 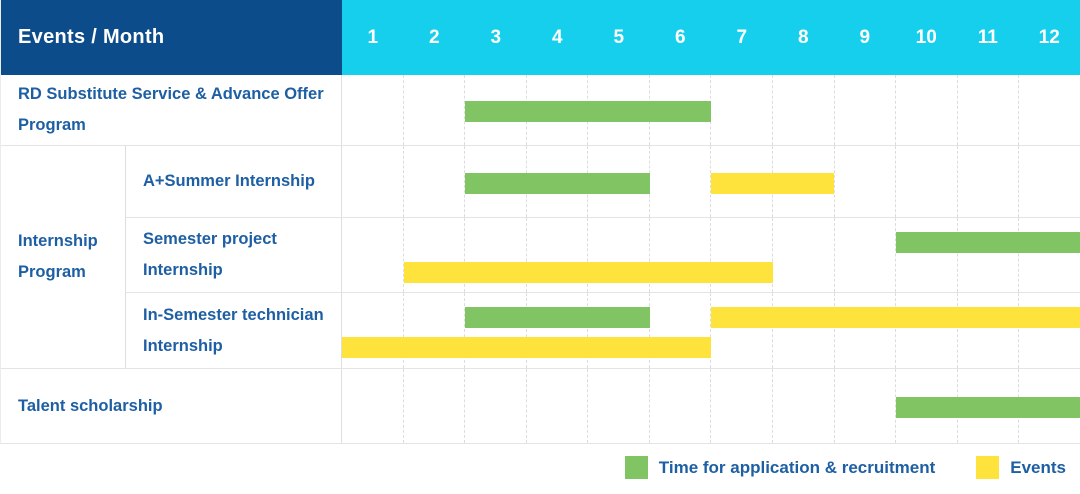 I want to click on row-label-talent-scholarship: Talent scholarship, so click(x=171, y=406).